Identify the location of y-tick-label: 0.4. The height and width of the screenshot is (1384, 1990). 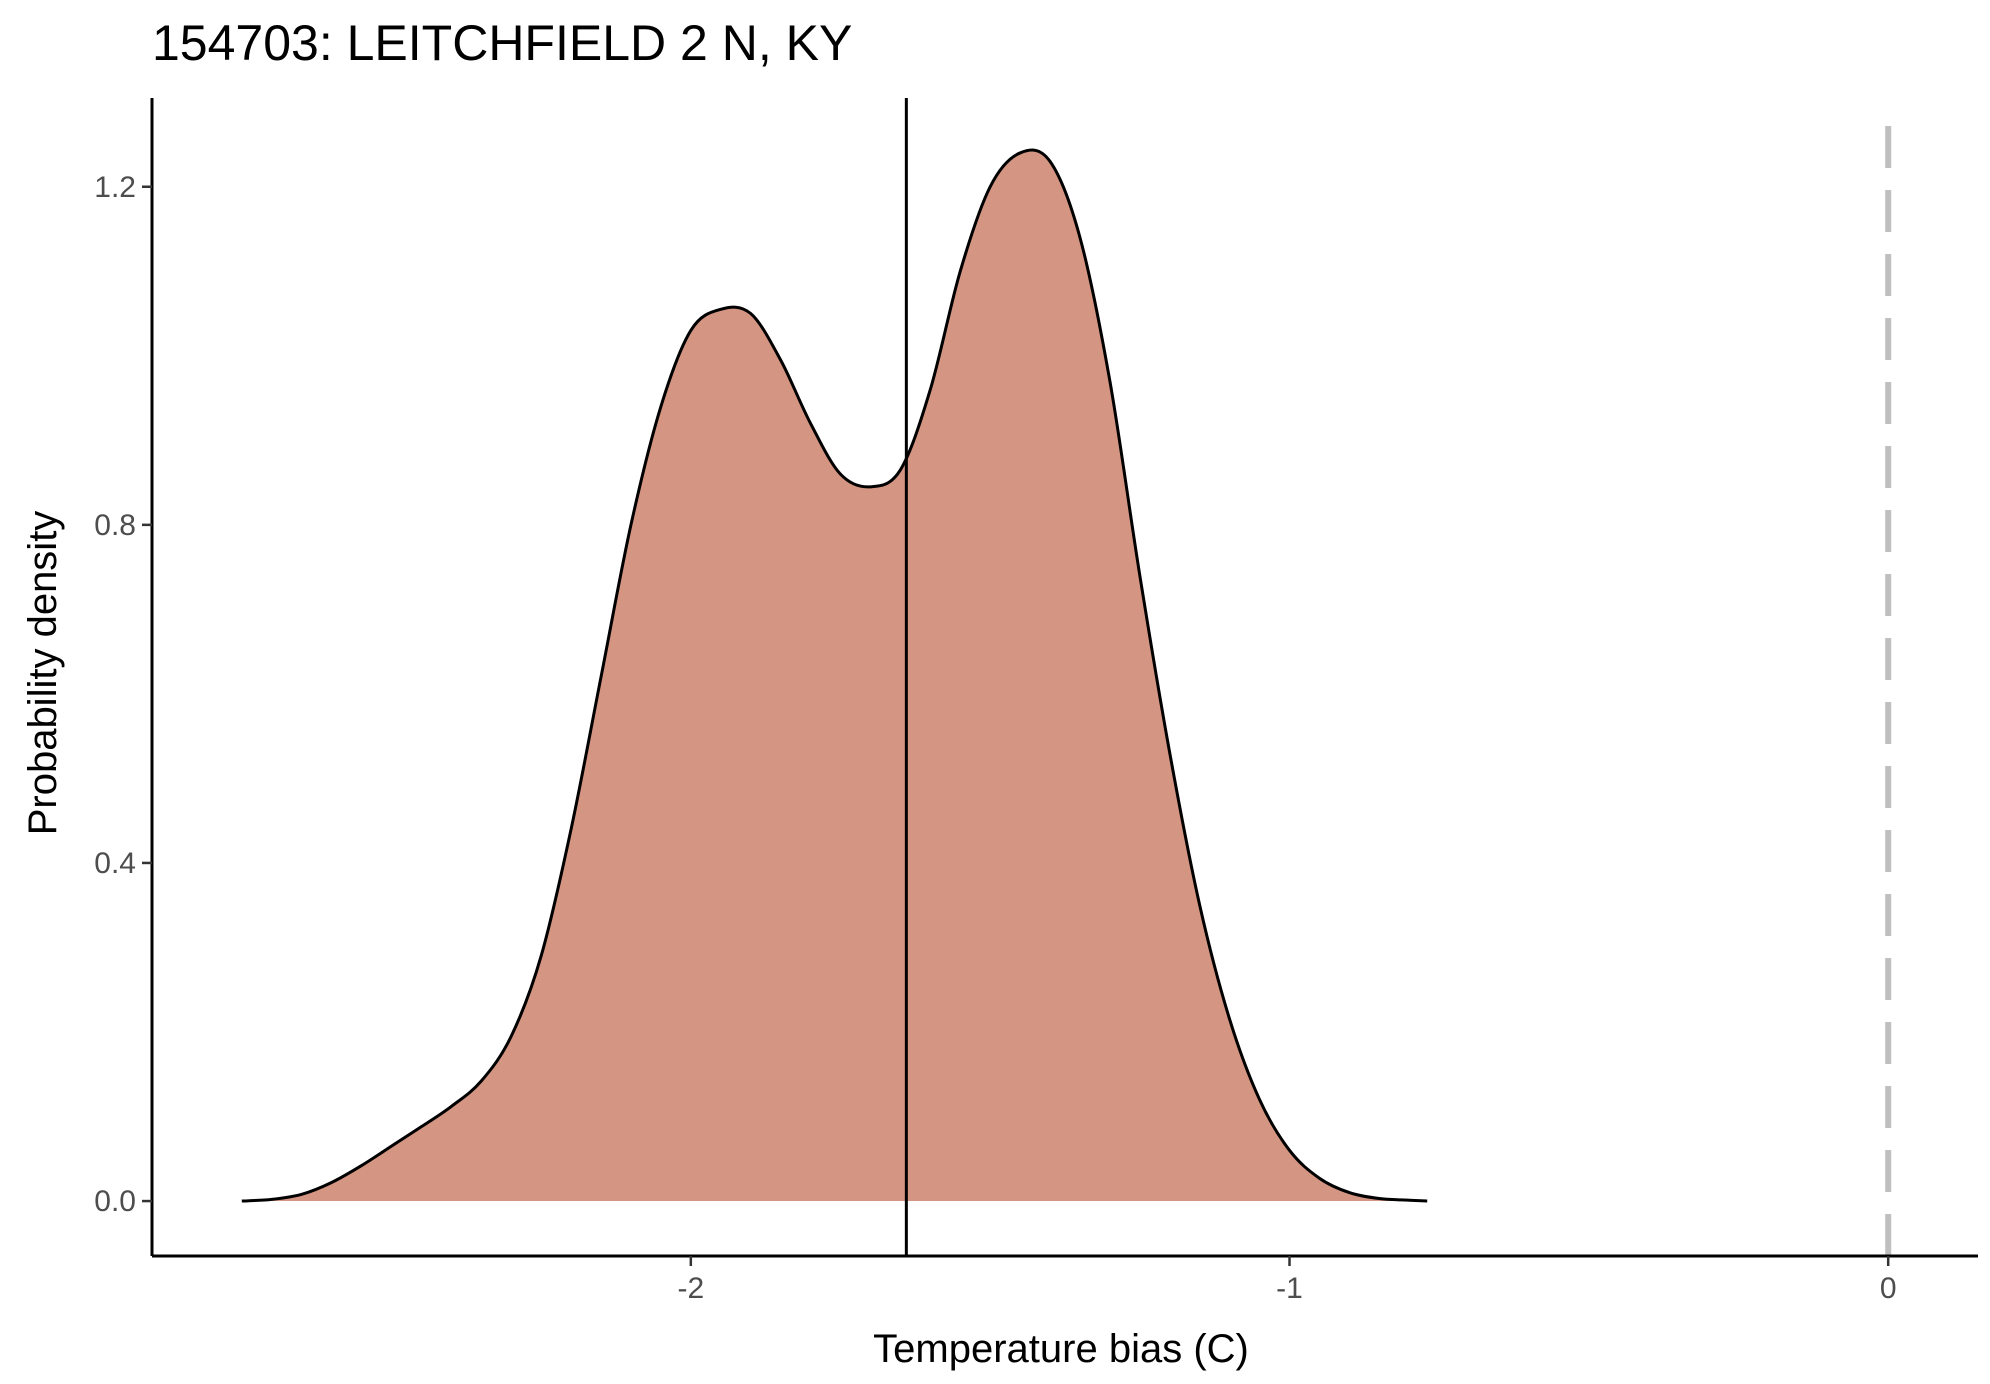
(115, 863).